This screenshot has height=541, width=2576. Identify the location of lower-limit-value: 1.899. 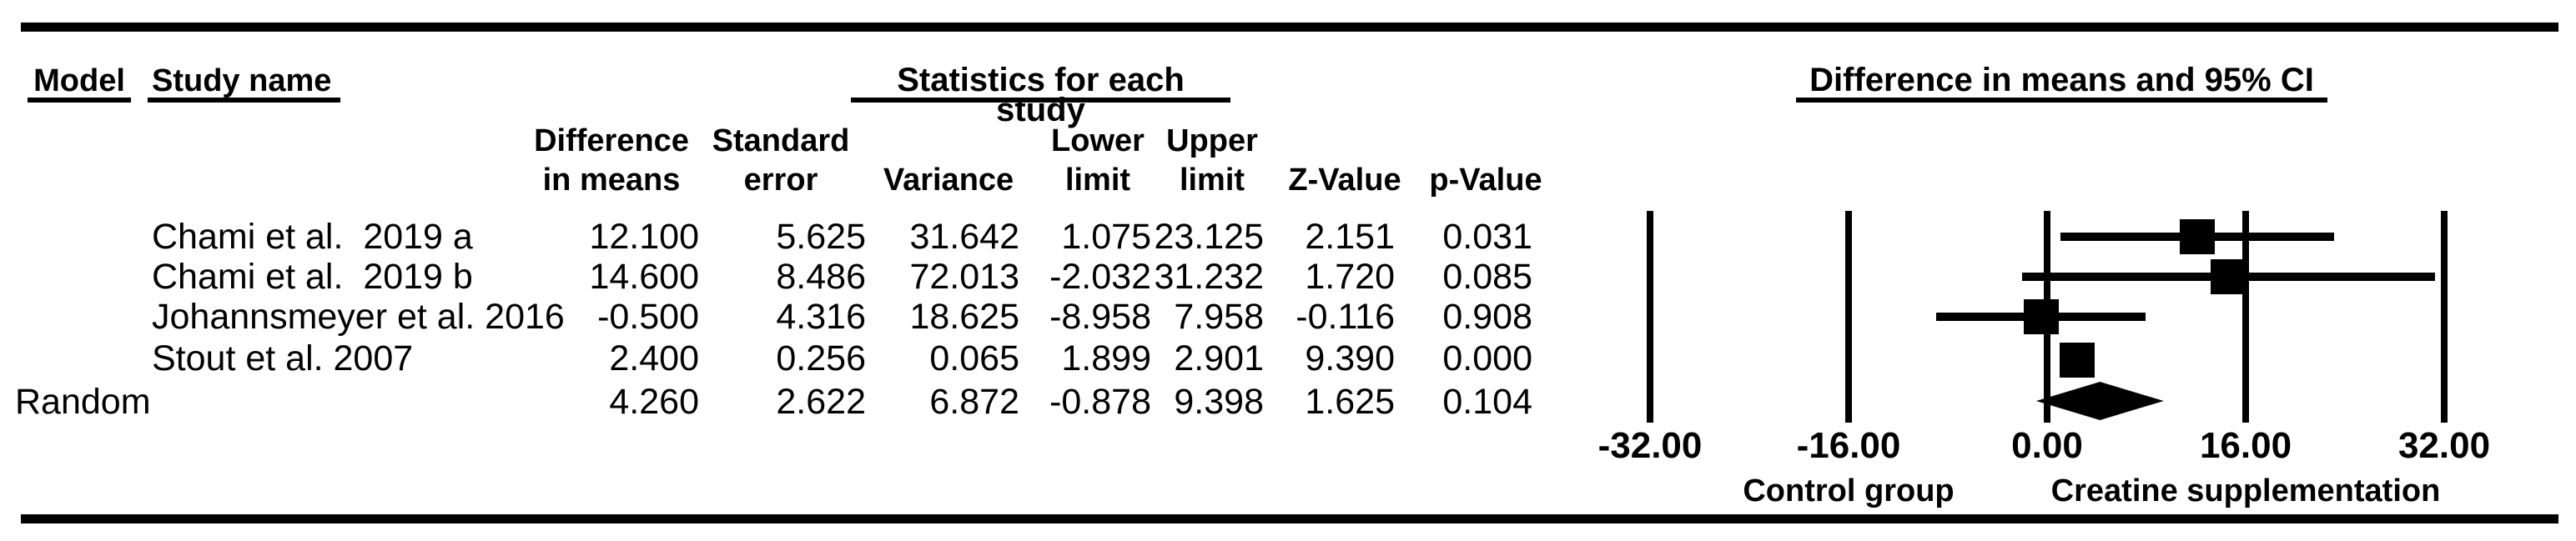
(1106, 358).